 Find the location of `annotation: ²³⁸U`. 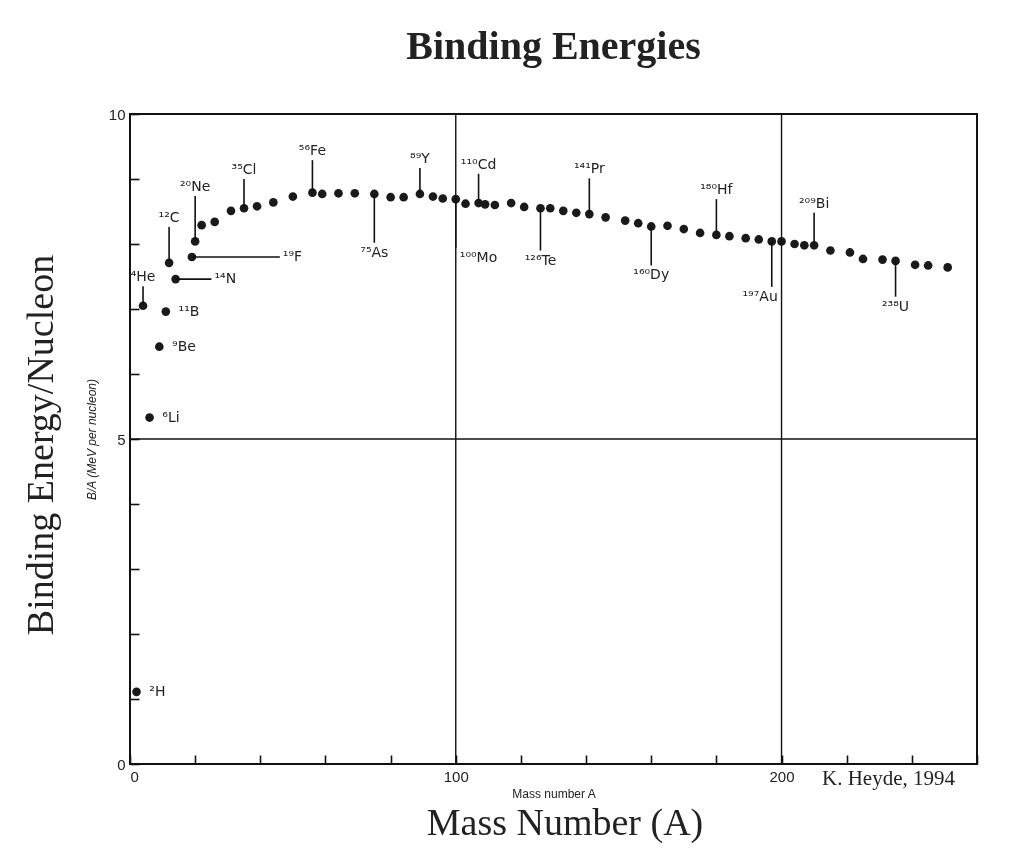

annotation: ²³⁸U is located at coordinates (896, 305).